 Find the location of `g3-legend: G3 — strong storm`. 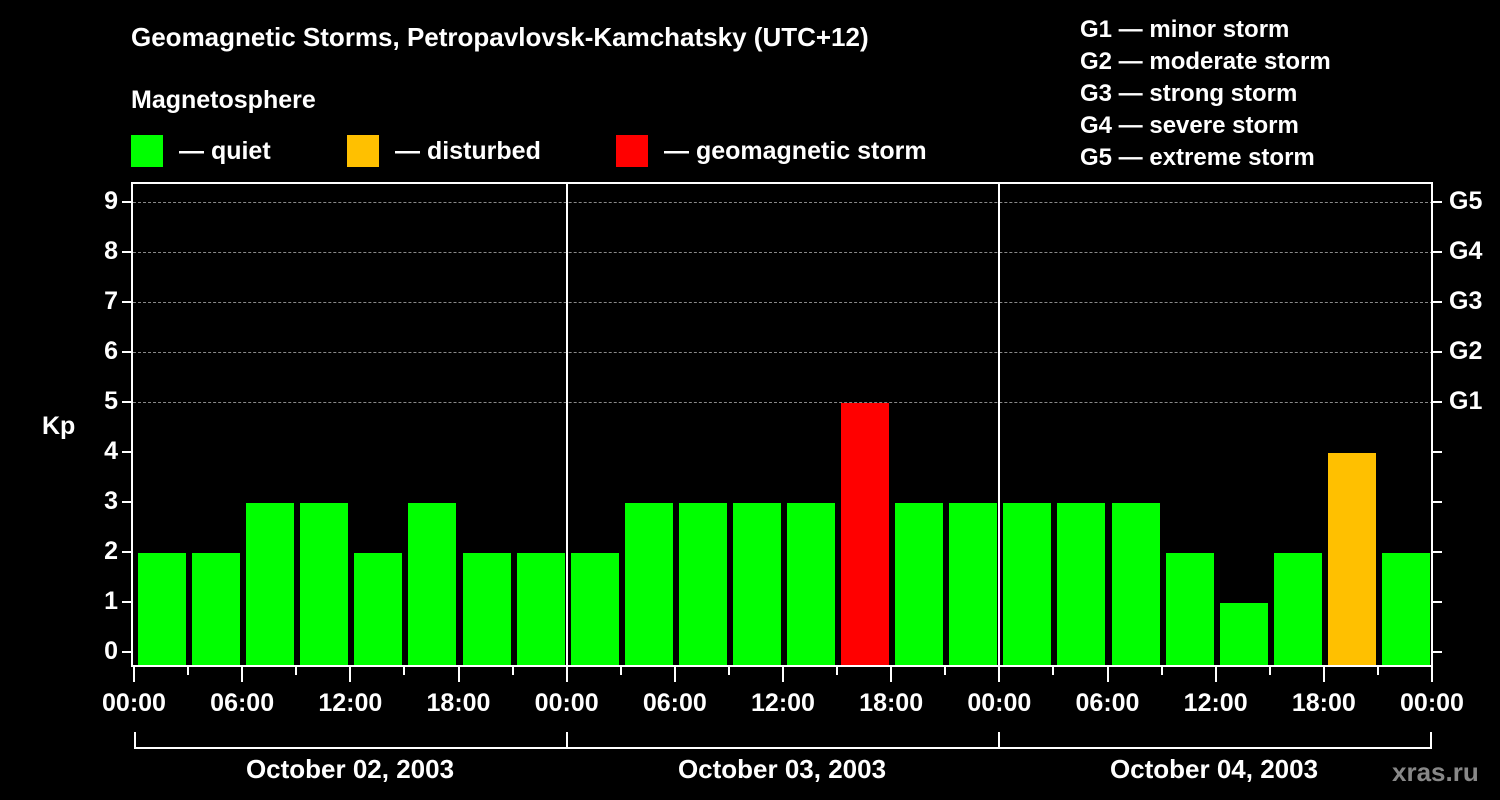

g3-legend: G3 — strong storm is located at coordinates (1189, 93).